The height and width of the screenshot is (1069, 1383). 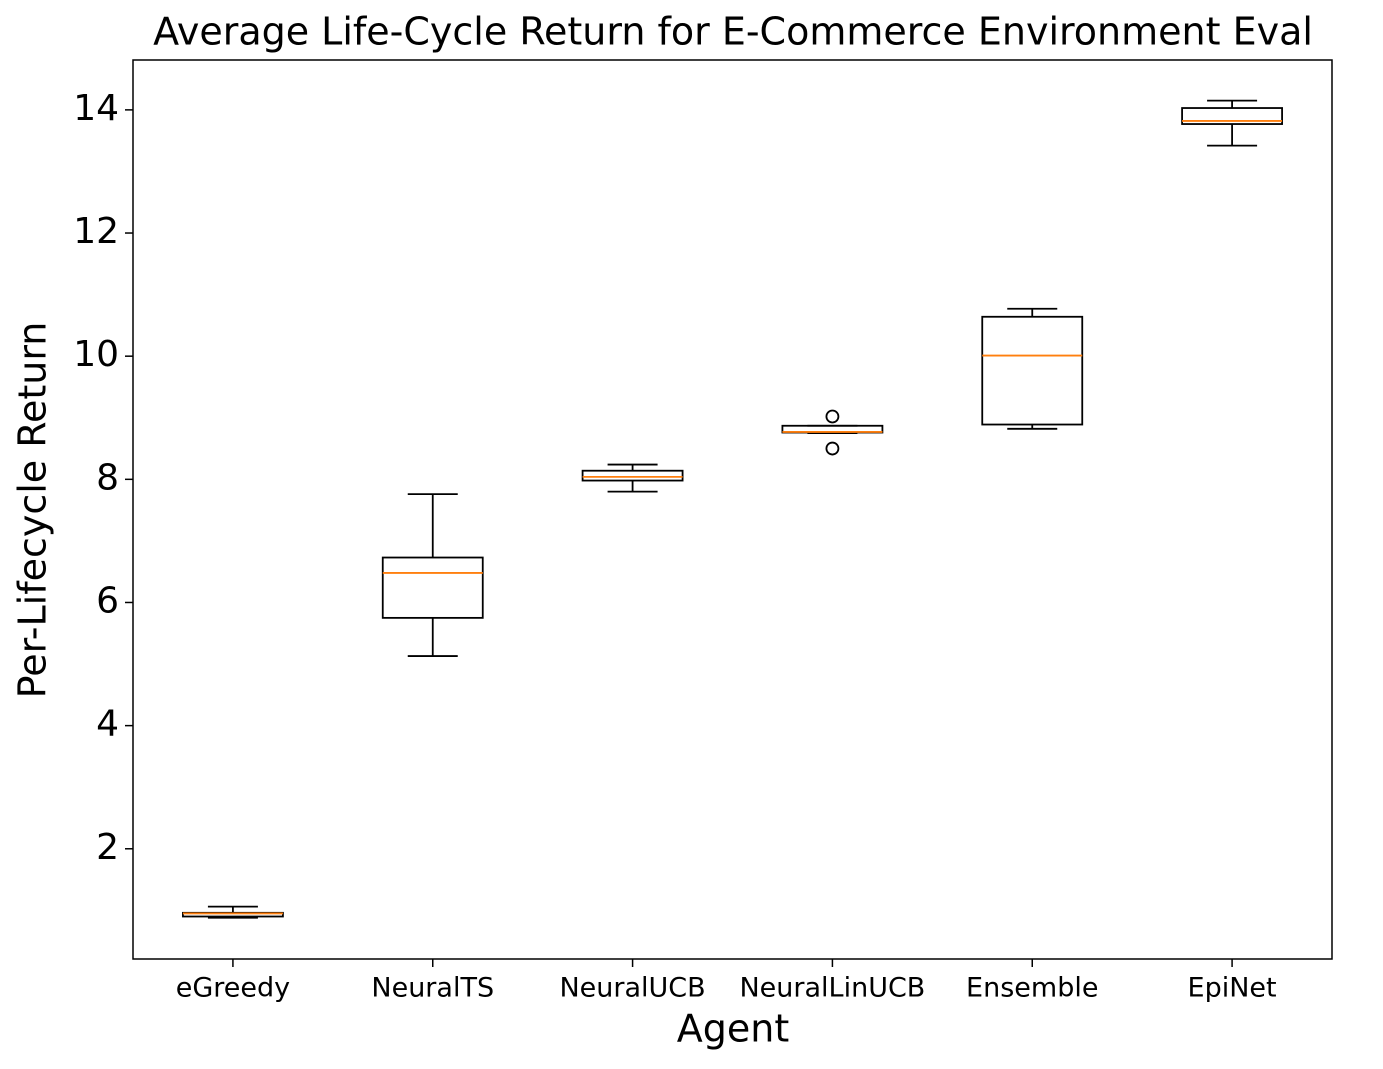 What do you see at coordinates (632, 988) in the screenshot?
I see `x-tick-label: NeuralUCB` at bounding box center [632, 988].